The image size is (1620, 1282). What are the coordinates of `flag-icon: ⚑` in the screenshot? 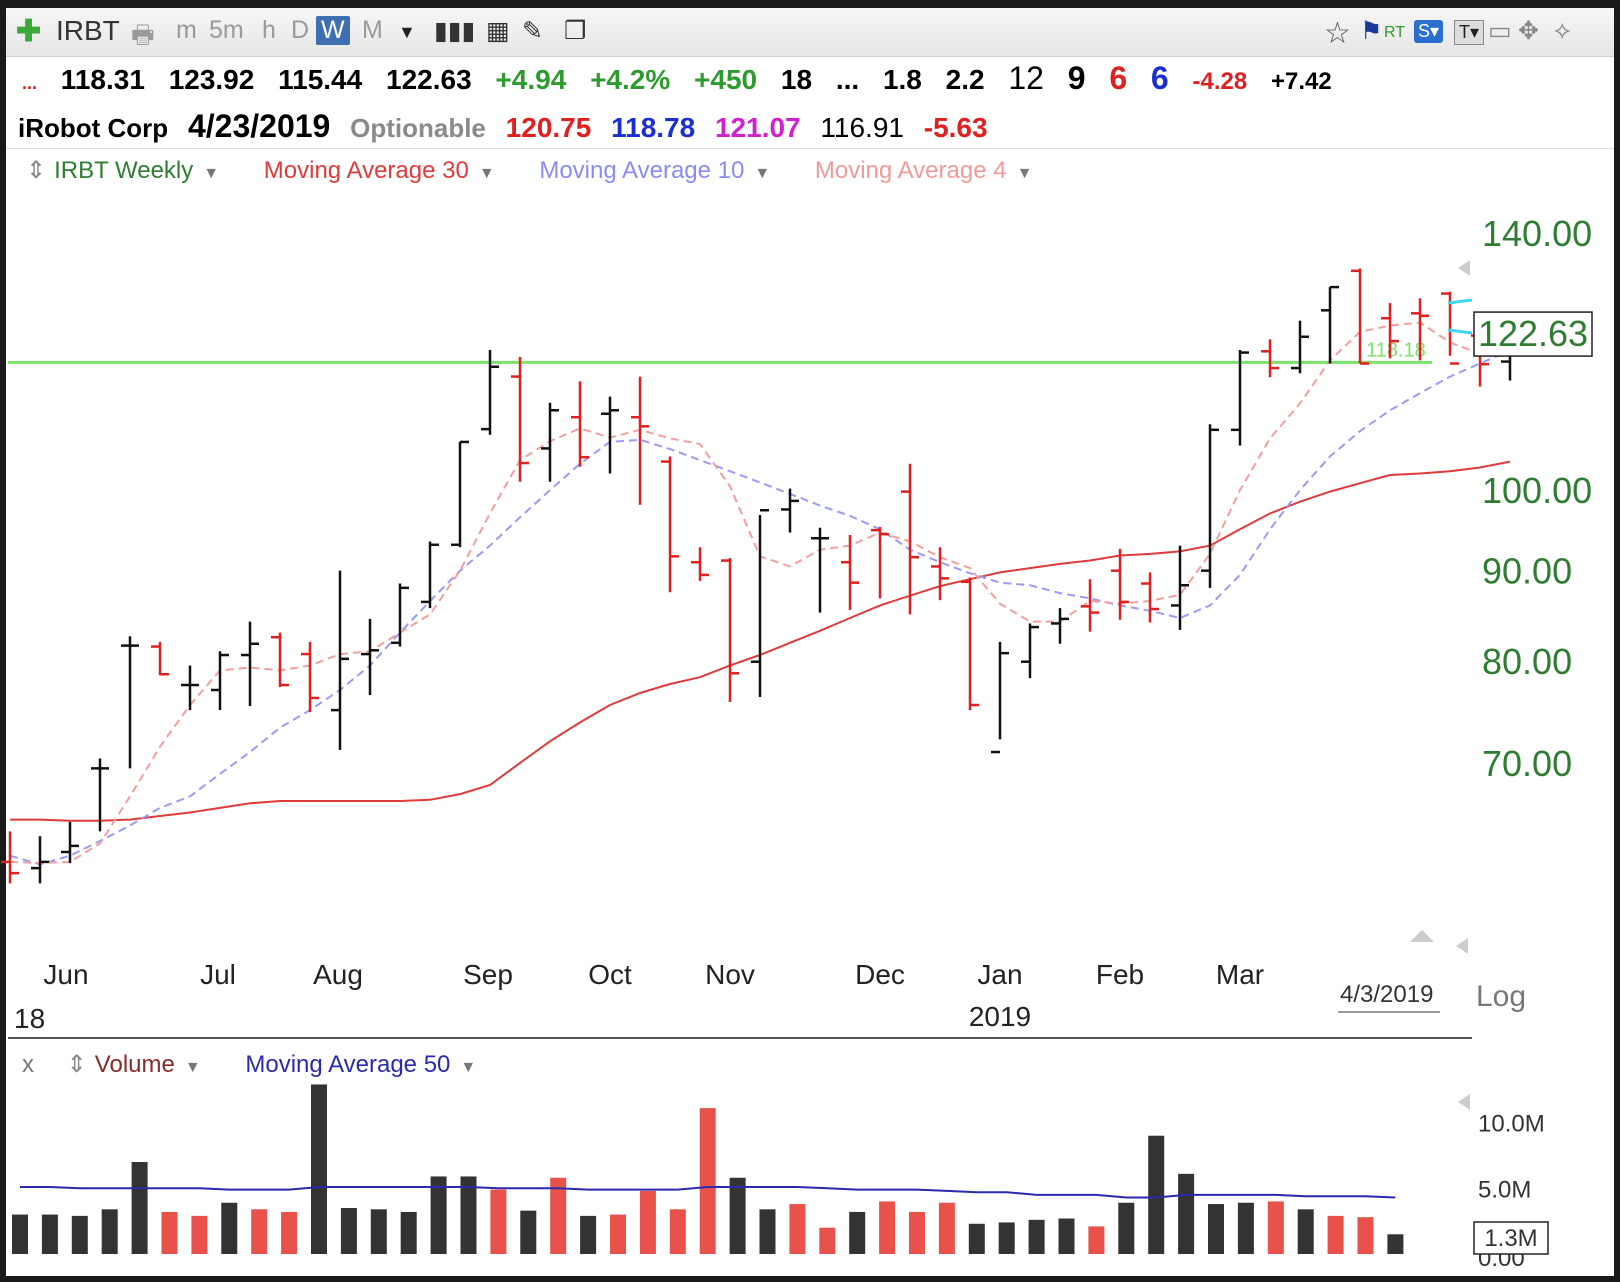 It's located at (1371, 31).